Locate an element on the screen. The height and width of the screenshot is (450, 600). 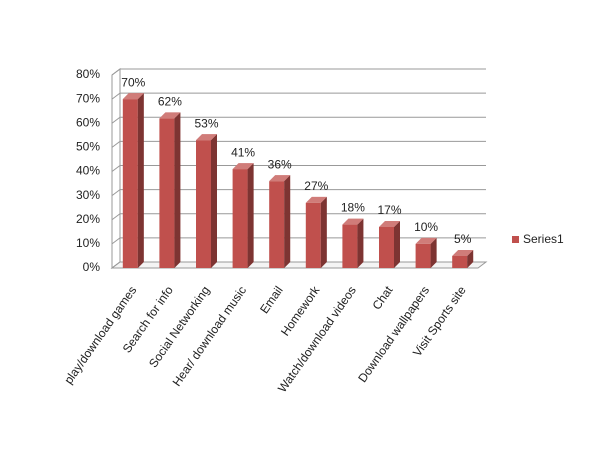
y-tick-label: 40% is located at coordinates (88, 171).